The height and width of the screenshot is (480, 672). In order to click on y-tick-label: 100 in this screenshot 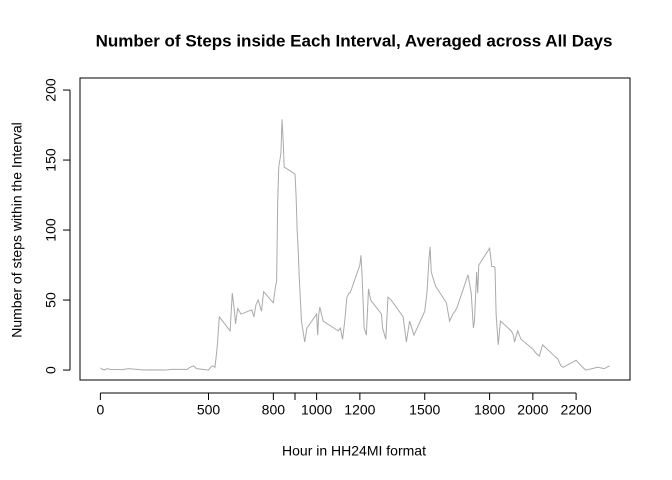, I will do `click(51, 230)`.